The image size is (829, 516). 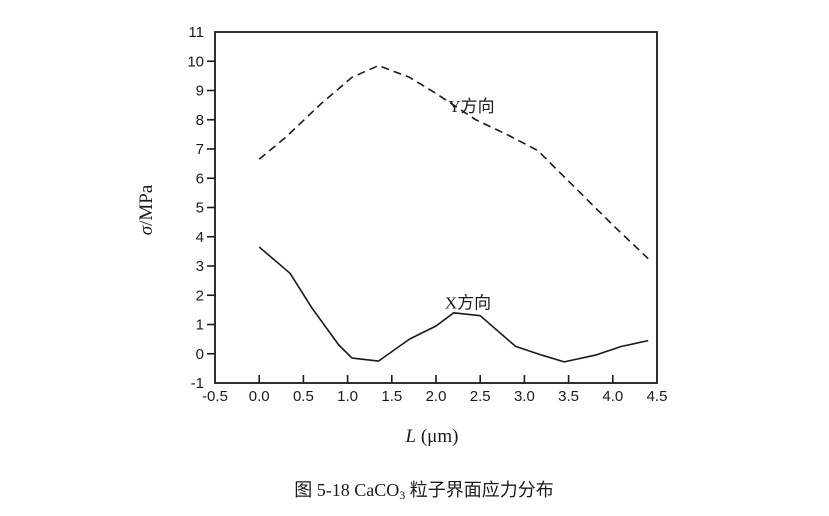 I want to click on y-tick-label: 7, so click(x=200, y=149).